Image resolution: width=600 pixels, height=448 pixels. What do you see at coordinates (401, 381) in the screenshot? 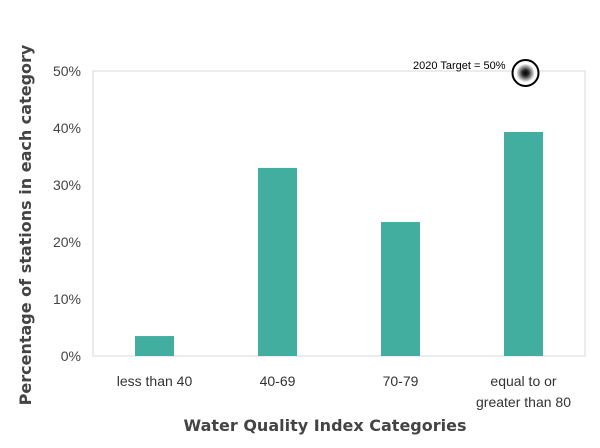
I see `x-tick-label: 70-79` at bounding box center [401, 381].